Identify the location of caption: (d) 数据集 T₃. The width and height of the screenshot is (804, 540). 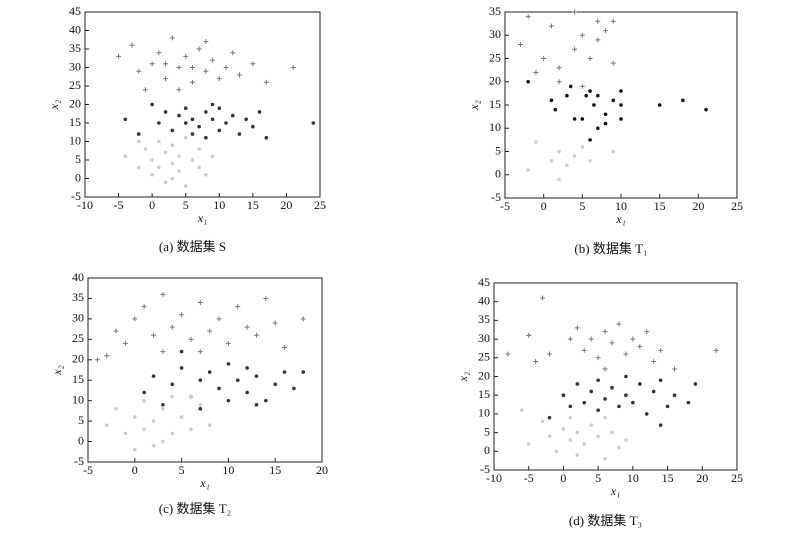
(605, 520).